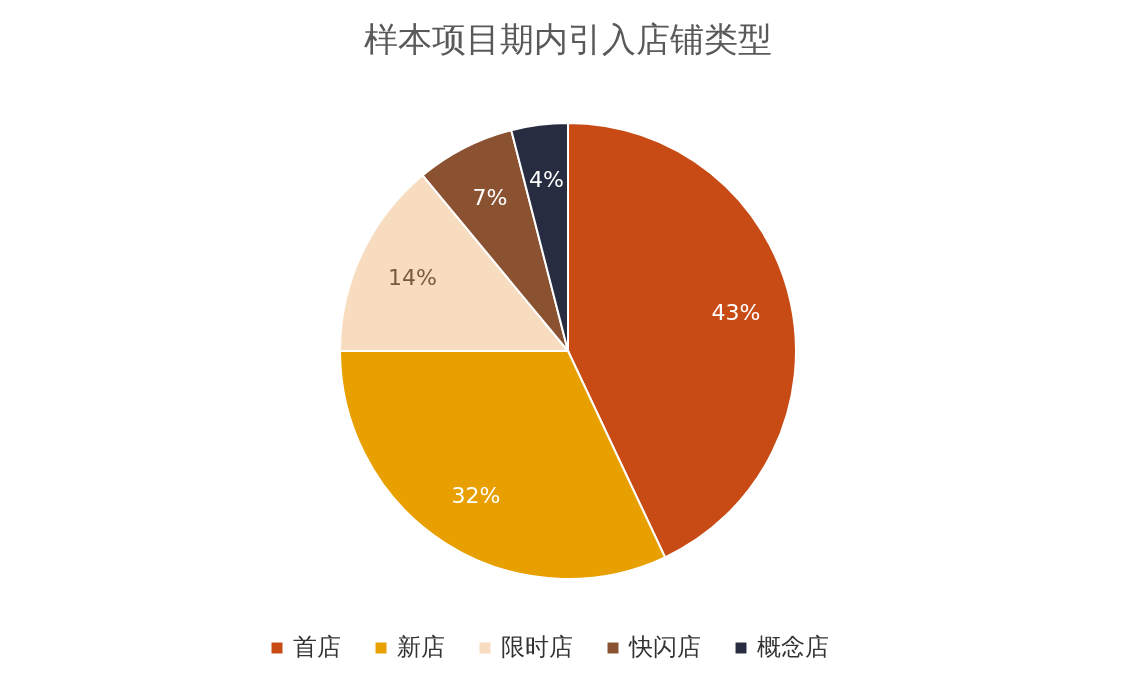 The width and height of the screenshot is (1136, 682). Describe the element at coordinates (793, 647) in the screenshot. I see `legend-label: 概念店` at that location.